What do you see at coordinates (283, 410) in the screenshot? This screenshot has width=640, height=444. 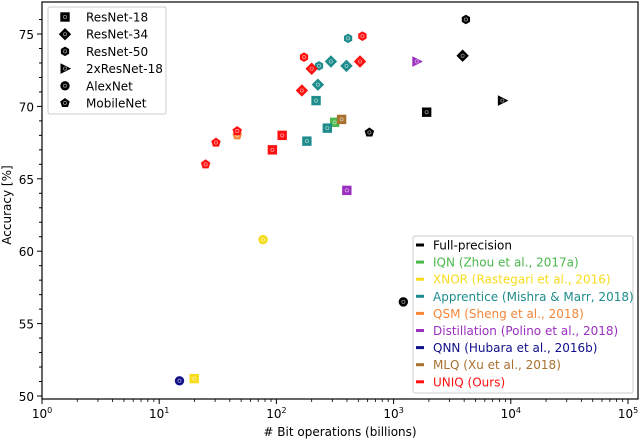 I see `x-tick-exponent: 2` at bounding box center [283, 410].